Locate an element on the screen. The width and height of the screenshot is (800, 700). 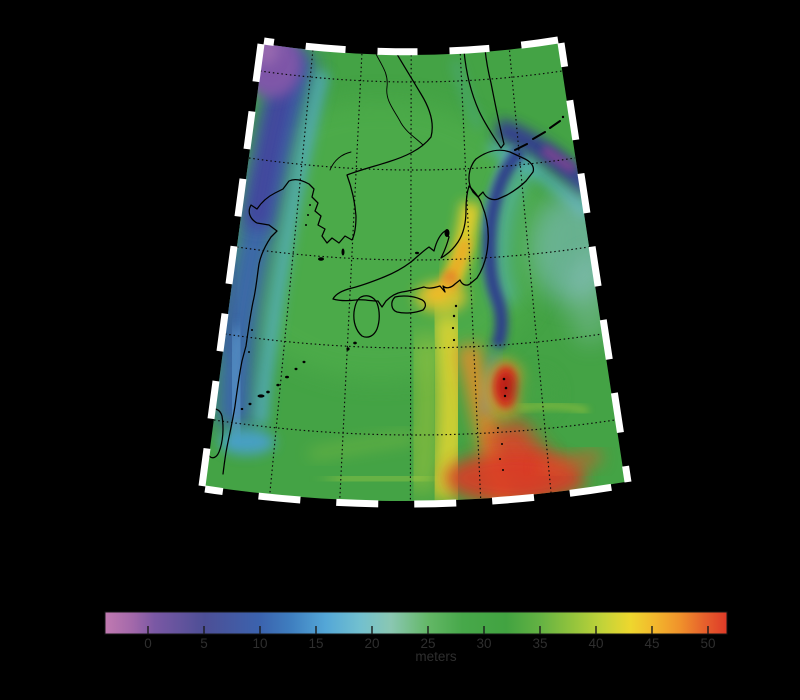
colorbar-unit-label: meters is located at coordinates (436, 656).